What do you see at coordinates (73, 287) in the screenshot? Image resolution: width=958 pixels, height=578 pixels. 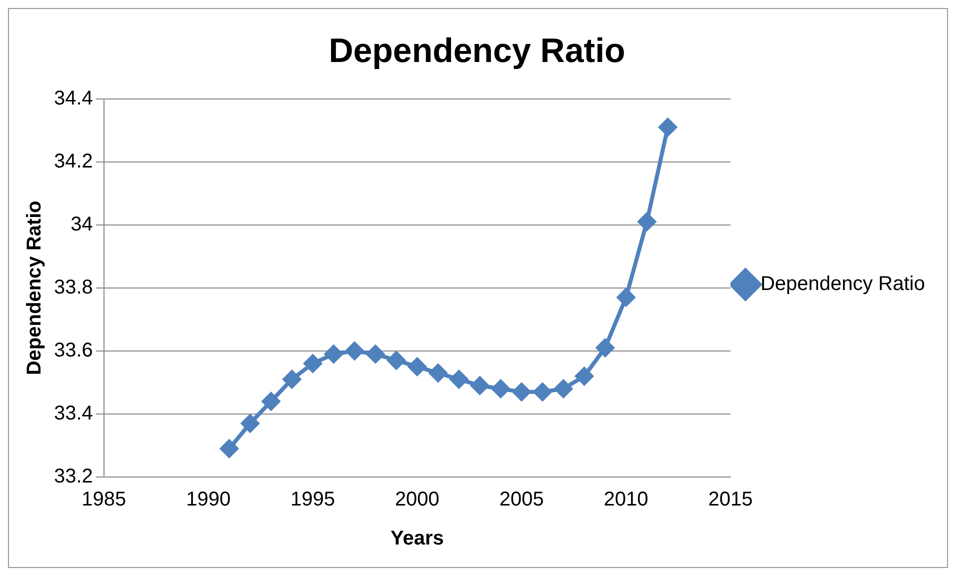 I see `y-tick-label: 33.8` at bounding box center [73, 287].